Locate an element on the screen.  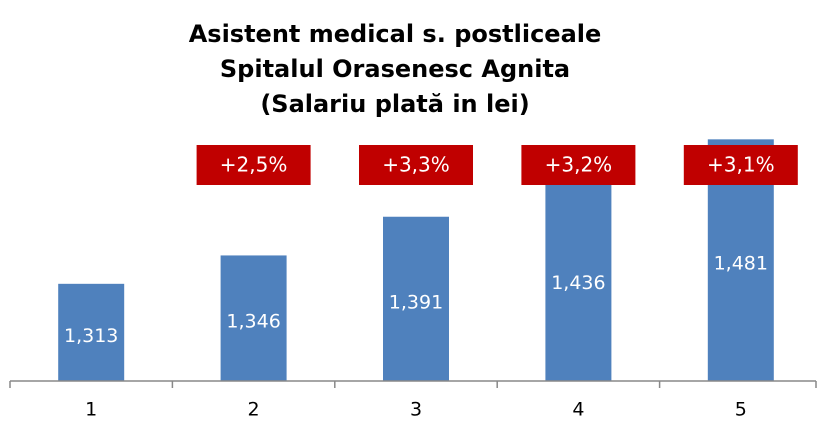
chart-title: Spitalul Orasenesc Agnita is located at coordinates (395, 69).